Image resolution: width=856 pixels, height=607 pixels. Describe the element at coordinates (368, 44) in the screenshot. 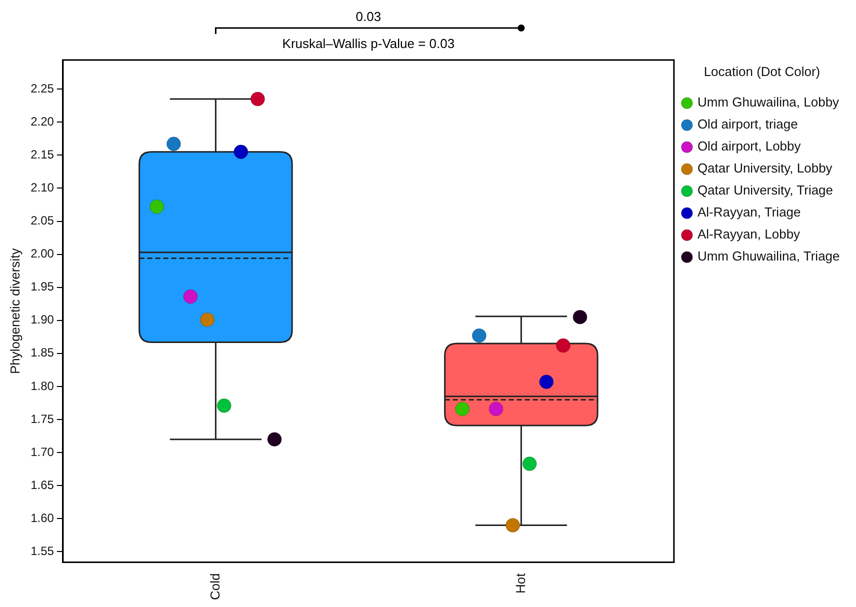

I see `text: Kruskal–Wallis p-Value = 0.03` at that location.